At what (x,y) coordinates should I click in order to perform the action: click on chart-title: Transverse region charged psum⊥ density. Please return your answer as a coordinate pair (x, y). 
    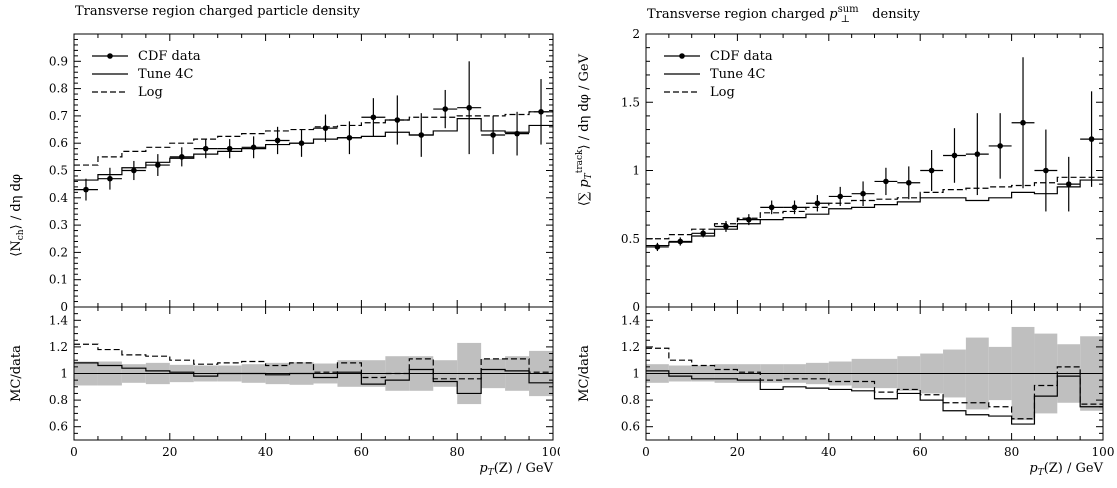
    Looking at the image, I should click on (783, 14).